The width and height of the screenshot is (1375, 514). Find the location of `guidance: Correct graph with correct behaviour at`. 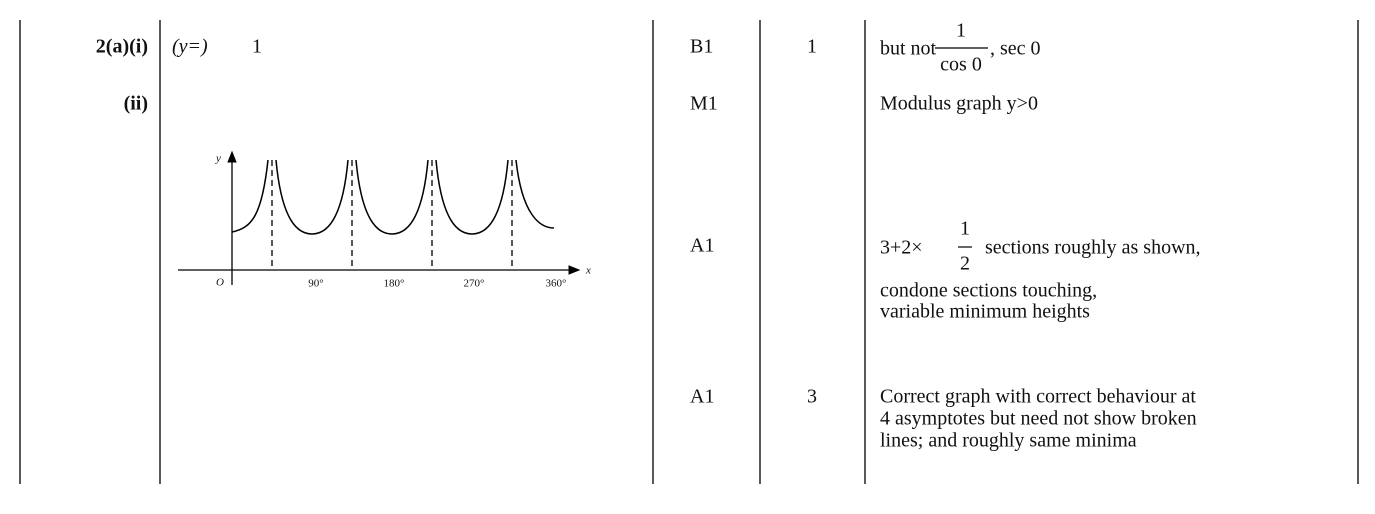

guidance: Correct graph with correct behaviour at is located at coordinates (1038, 397).